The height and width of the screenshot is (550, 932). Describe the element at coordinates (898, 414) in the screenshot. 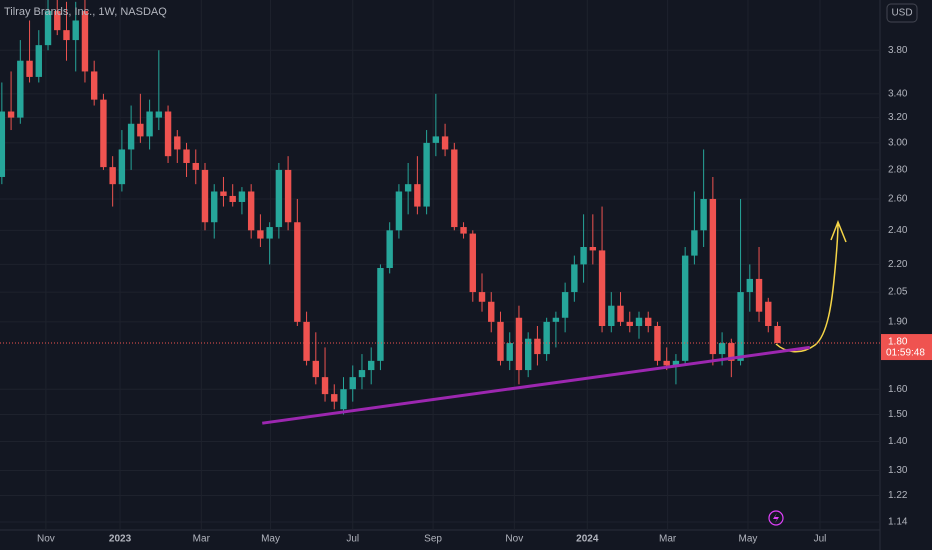

I see `y-tick-label: 1.50` at that location.